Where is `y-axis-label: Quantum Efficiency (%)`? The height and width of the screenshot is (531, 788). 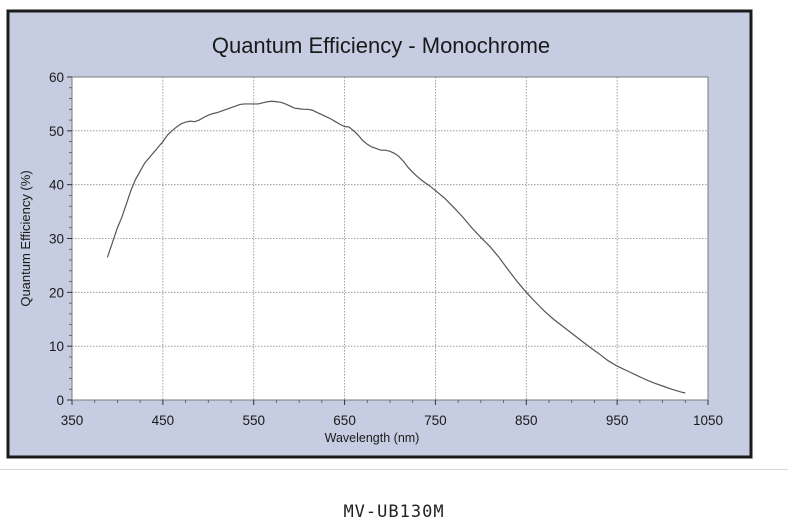
y-axis-label: Quantum Efficiency (%) is located at coordinates (25, 238).